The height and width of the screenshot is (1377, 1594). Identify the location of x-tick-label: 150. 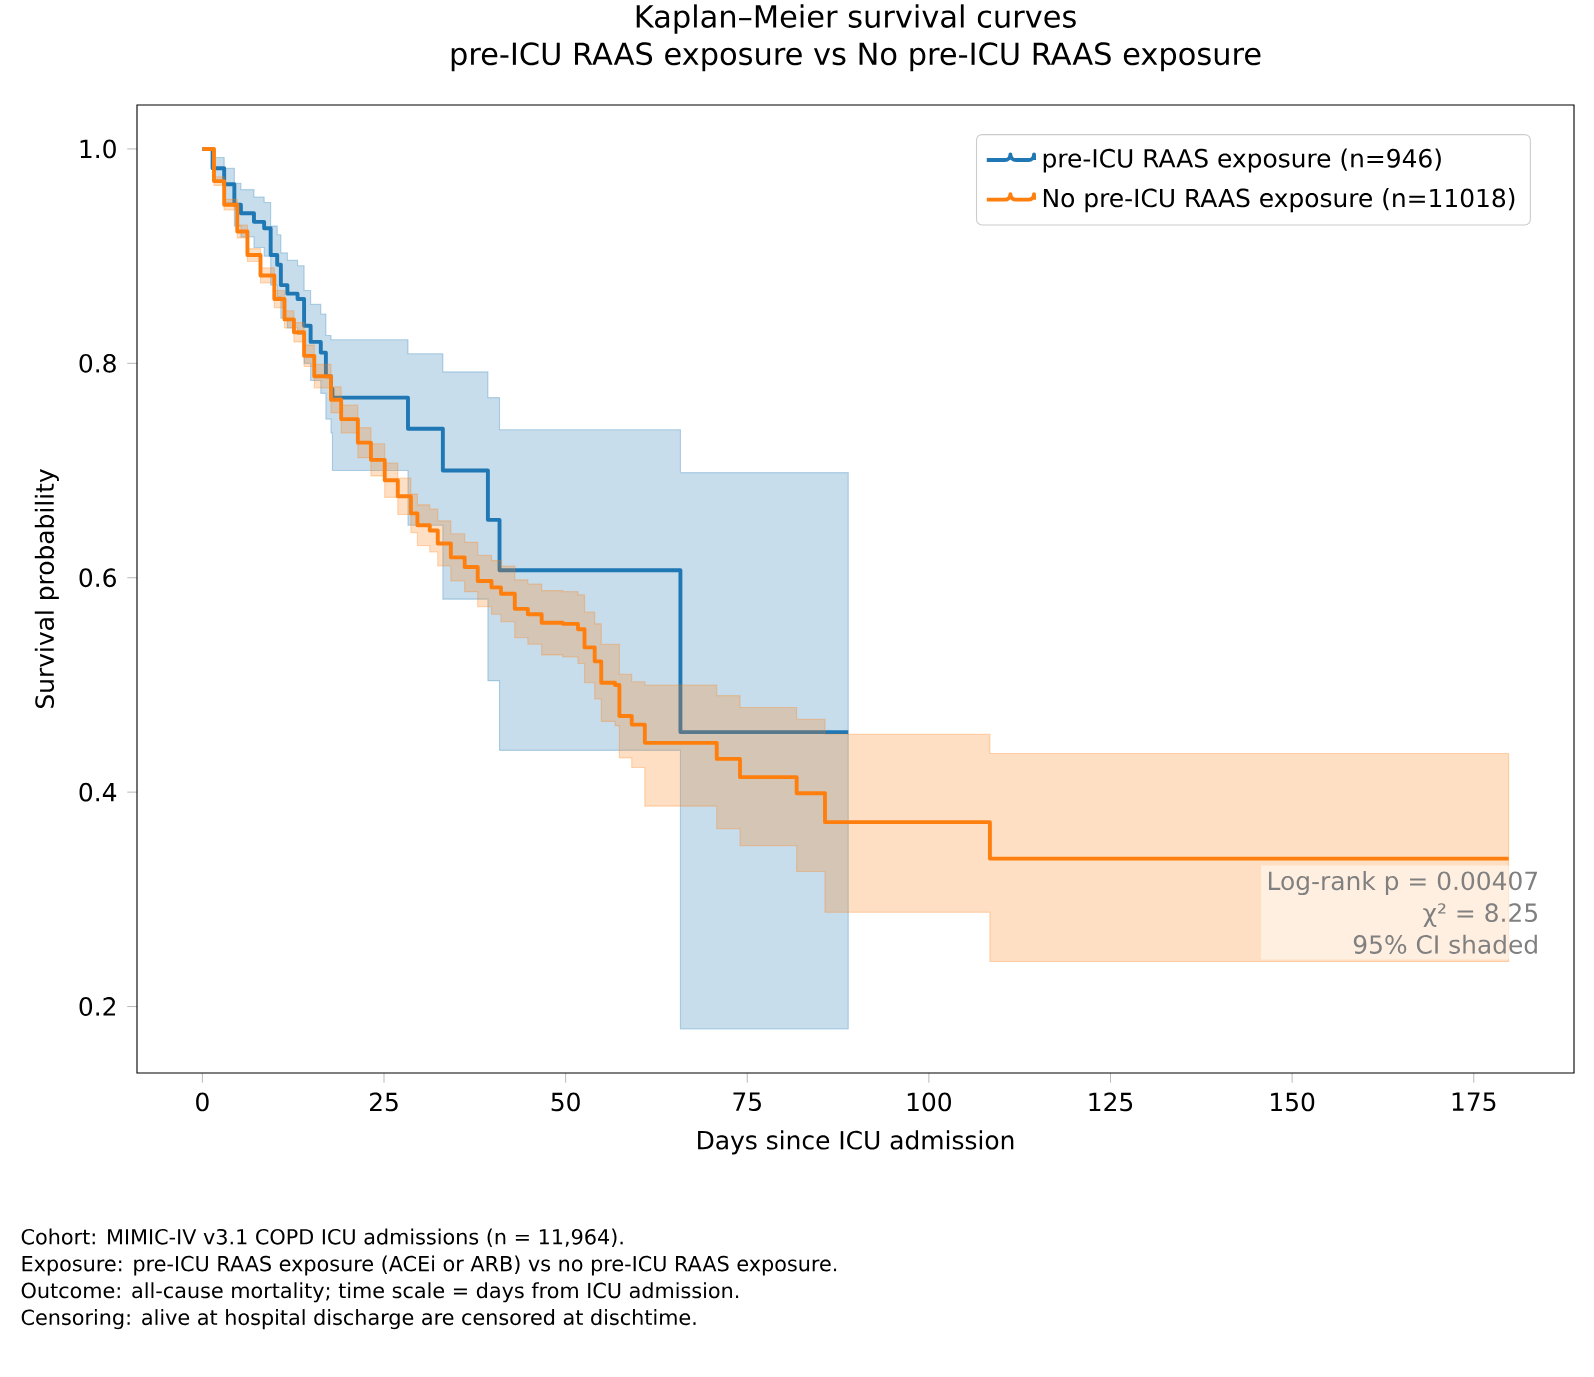
(1293, 1102).